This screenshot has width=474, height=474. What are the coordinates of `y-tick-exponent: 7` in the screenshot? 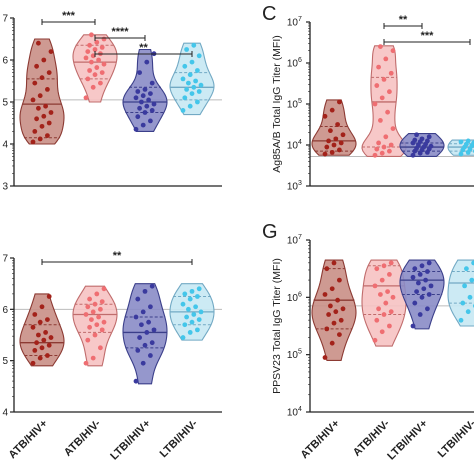 It's located at (300, 237).